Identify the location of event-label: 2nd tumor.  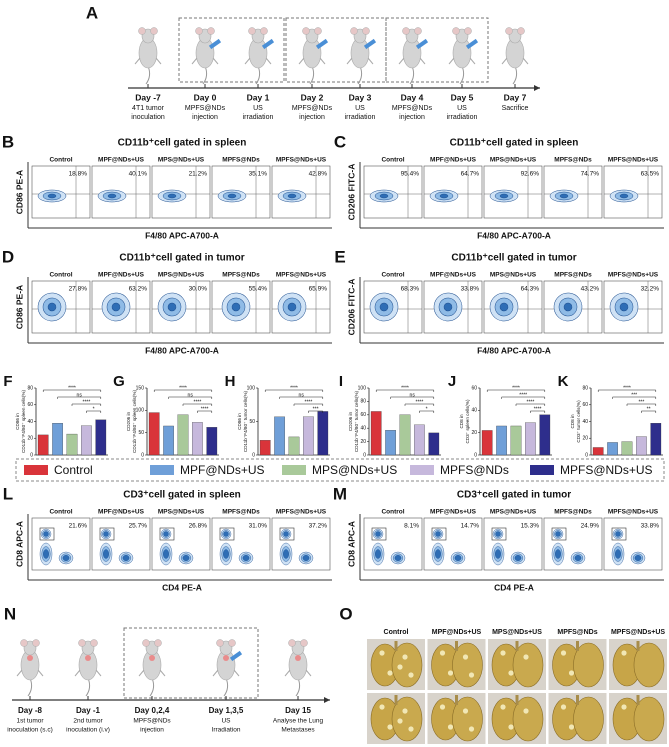
(88, 721).